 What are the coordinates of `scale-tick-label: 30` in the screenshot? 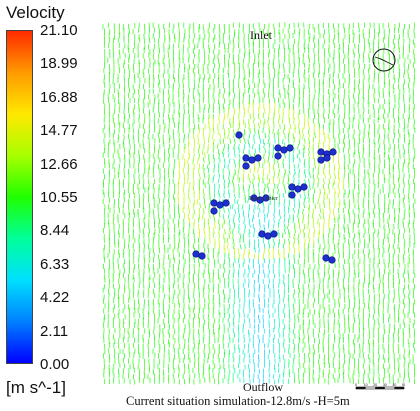 It's located at (385, 385).